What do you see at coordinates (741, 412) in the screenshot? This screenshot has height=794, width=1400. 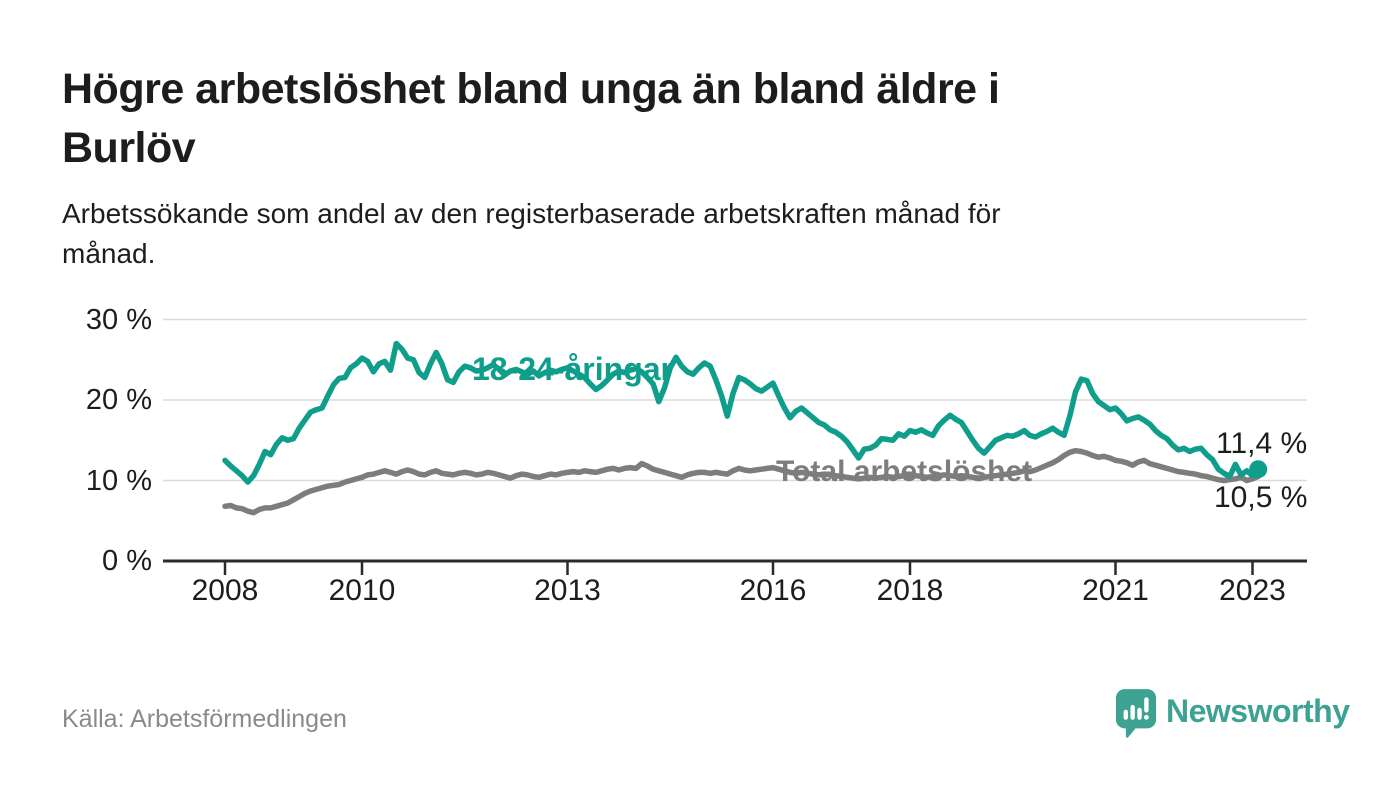 I see `series-line-18-24-åringar` at bounding box center [741, 412].